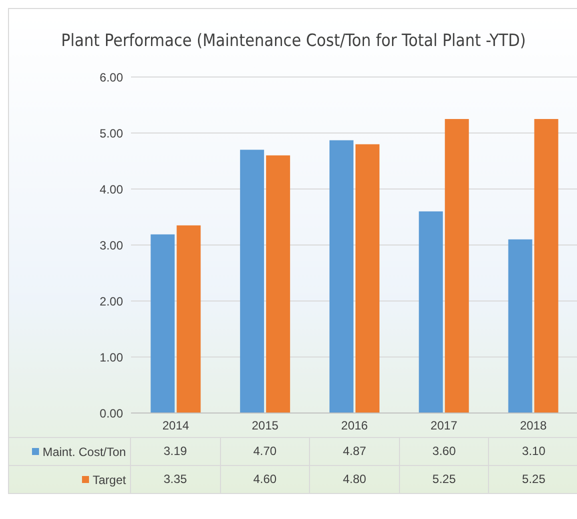 The width and height of the screenshot is (577, 519). I want to click on x-tick-label: 2015, so click(265, 425).